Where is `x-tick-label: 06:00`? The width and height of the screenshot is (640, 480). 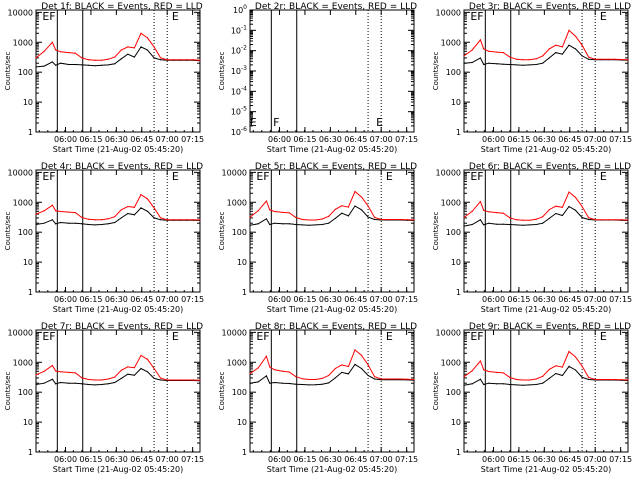
x-tick-label: 06:00 is located at coordinates (493, 139).